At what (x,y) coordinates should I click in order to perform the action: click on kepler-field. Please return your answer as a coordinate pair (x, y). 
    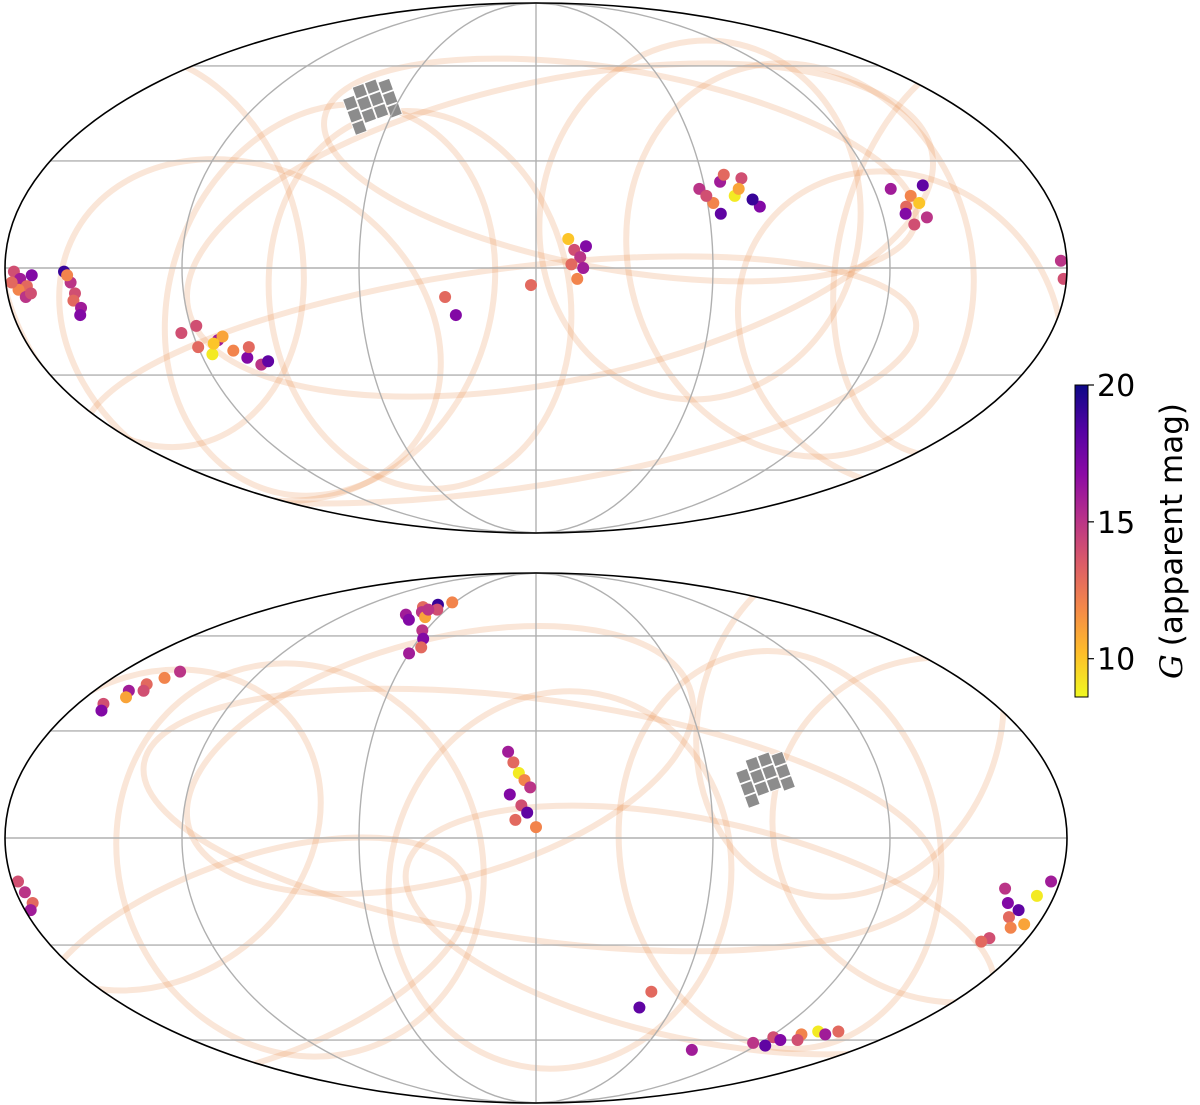
    Looking at the image, I should click on (372, 106).